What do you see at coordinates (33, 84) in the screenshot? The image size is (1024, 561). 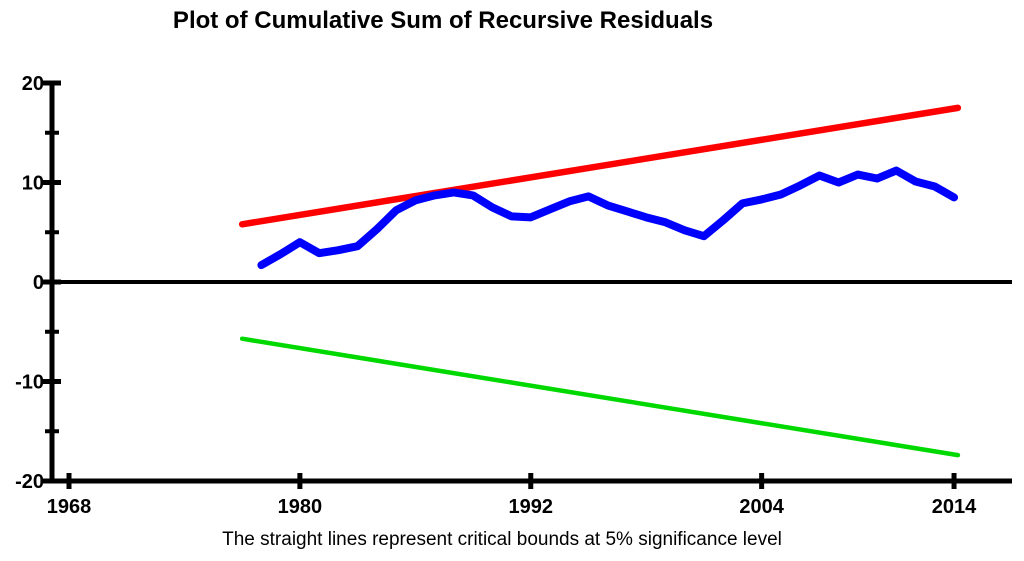 I see `y-tick-label: 20` at bounding box center [33, 84].